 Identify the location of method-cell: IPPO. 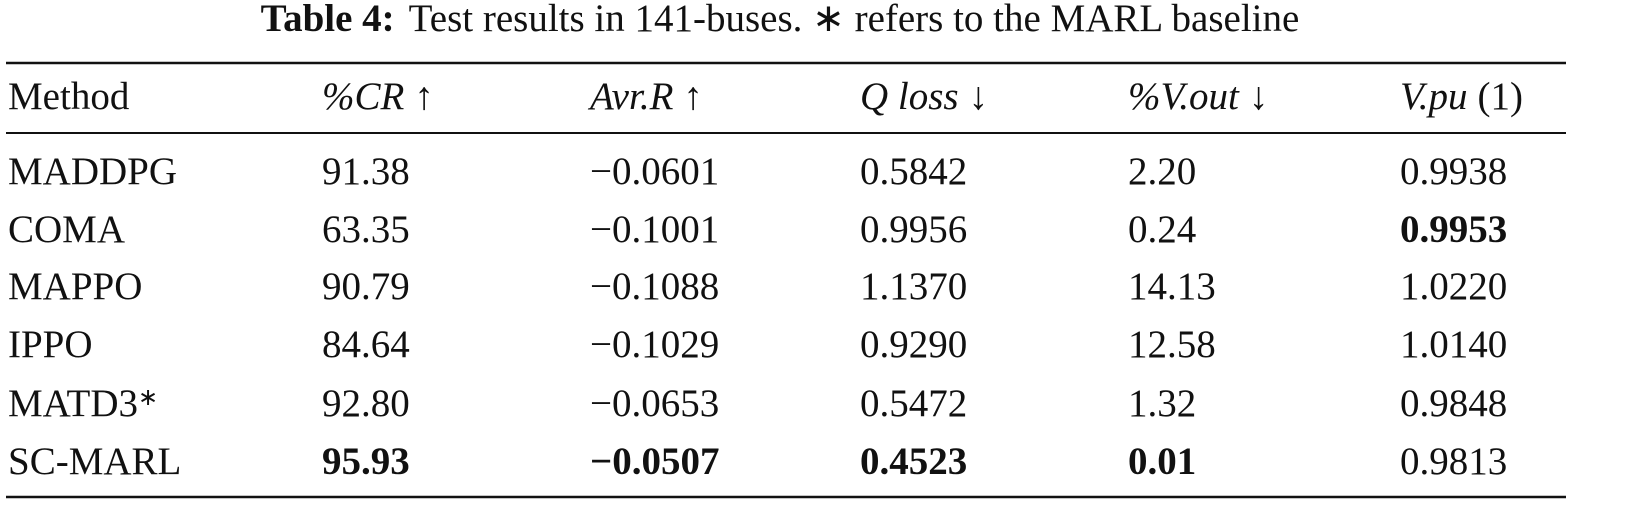
(50, 344).